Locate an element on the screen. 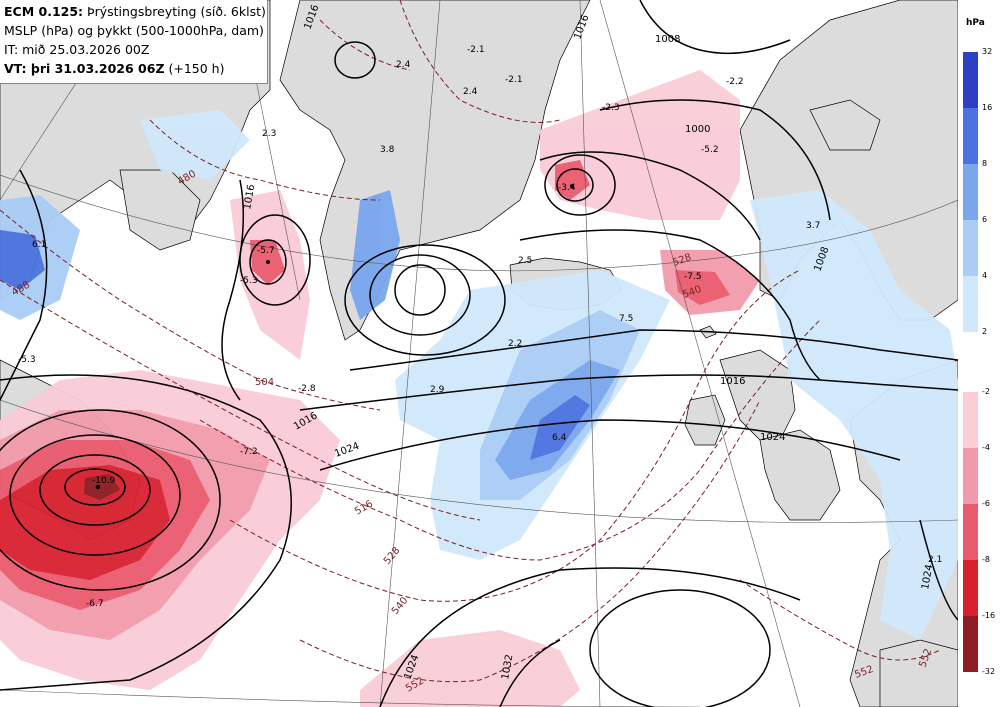 The width and height of the screenshot is (1000, 707). thickness-label: 504 is located at coordinates (264, 382).